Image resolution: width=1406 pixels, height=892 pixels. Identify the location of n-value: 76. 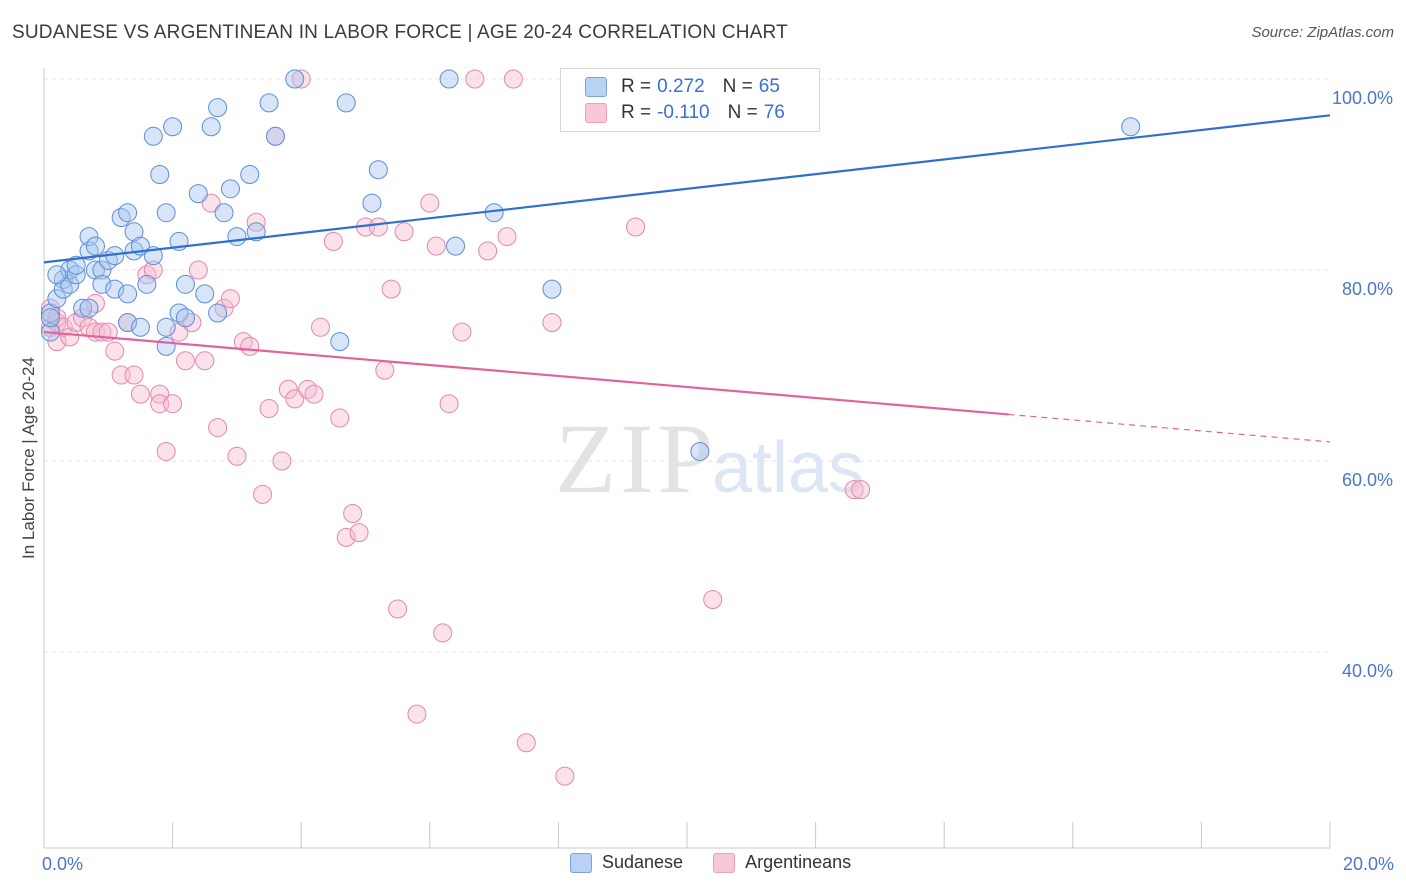
(774, 112).